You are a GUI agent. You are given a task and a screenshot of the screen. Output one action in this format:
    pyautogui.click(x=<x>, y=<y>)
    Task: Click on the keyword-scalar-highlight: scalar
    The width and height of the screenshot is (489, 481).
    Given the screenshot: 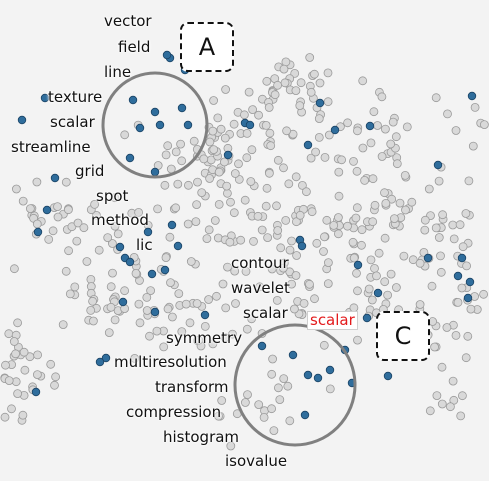 What is the action you would take?
    pyautogui.click(x=332, y=320)
    